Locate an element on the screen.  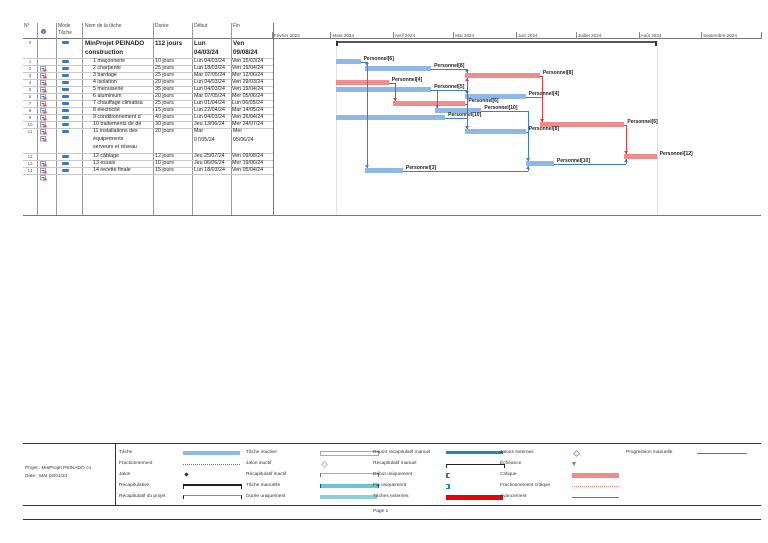
task-start: Jeu 13/06/24 is located at coordinates (209, 124).